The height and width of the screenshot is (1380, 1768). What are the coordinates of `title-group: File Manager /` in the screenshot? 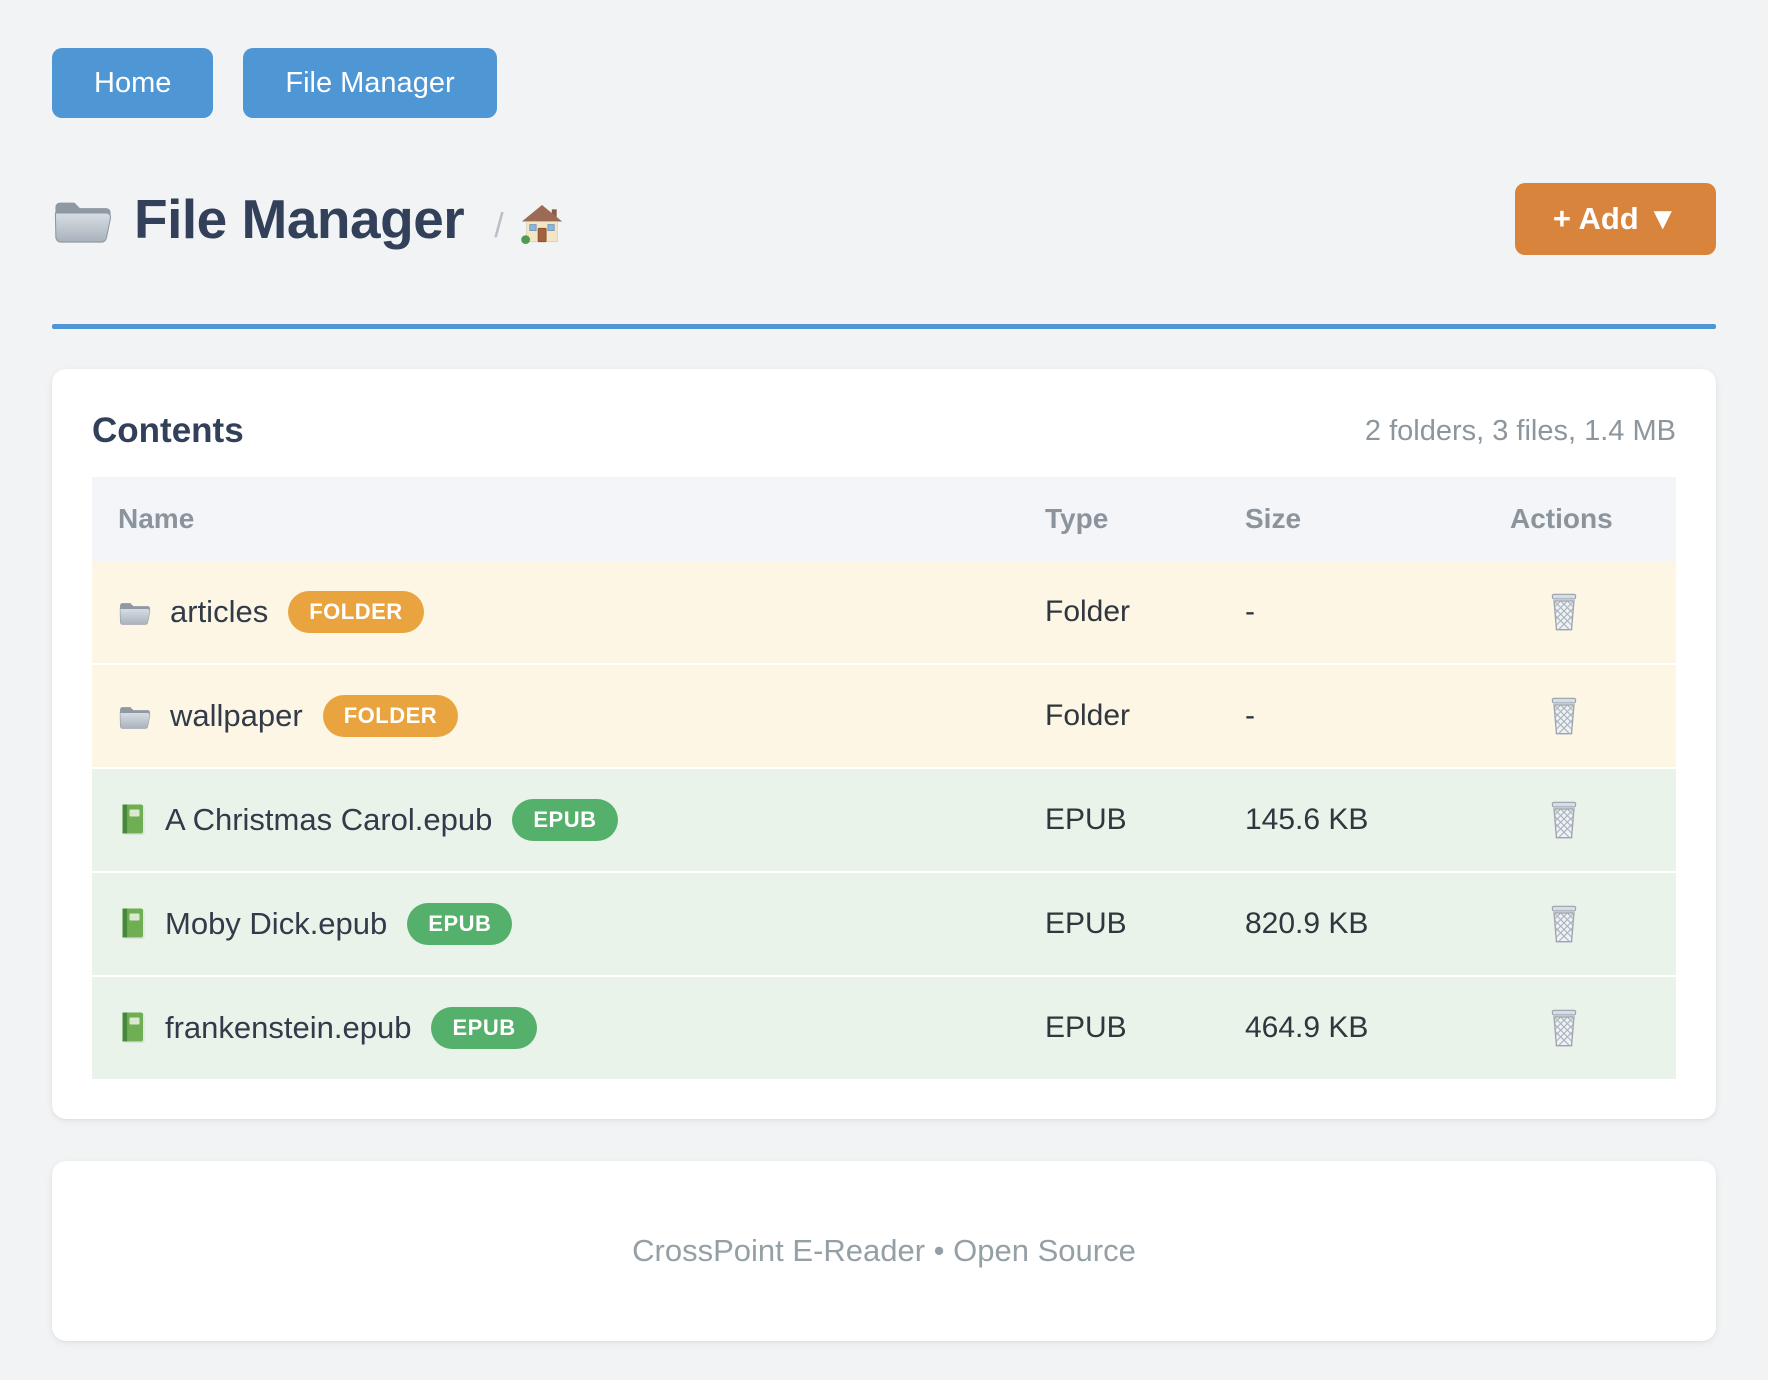 It's located at (308, 219).